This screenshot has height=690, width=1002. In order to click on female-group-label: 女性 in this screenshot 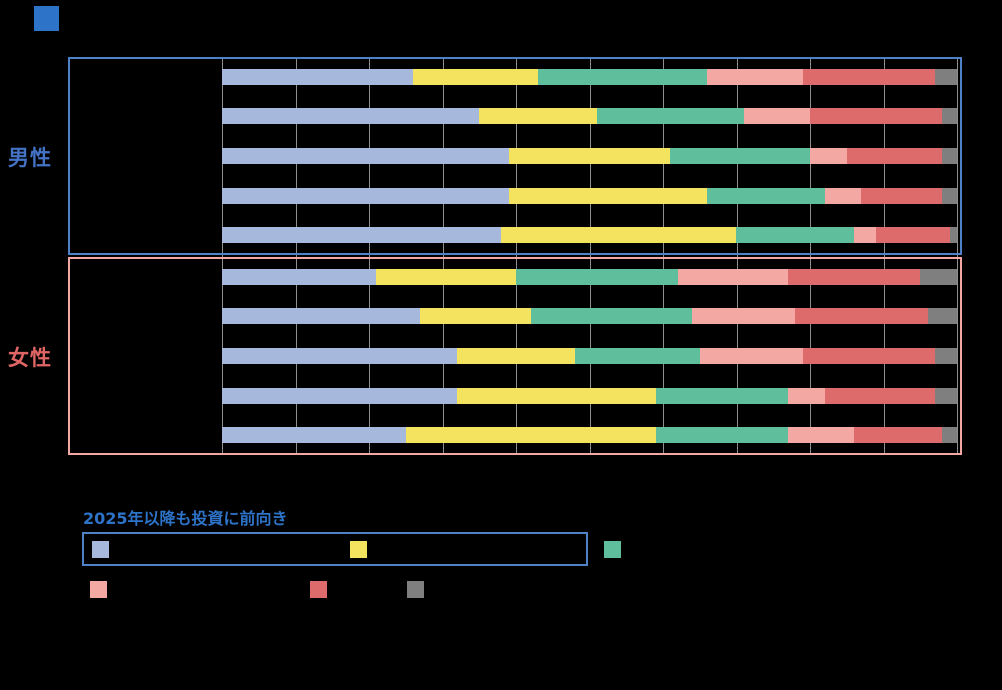, I will do `click(30, 358)`.